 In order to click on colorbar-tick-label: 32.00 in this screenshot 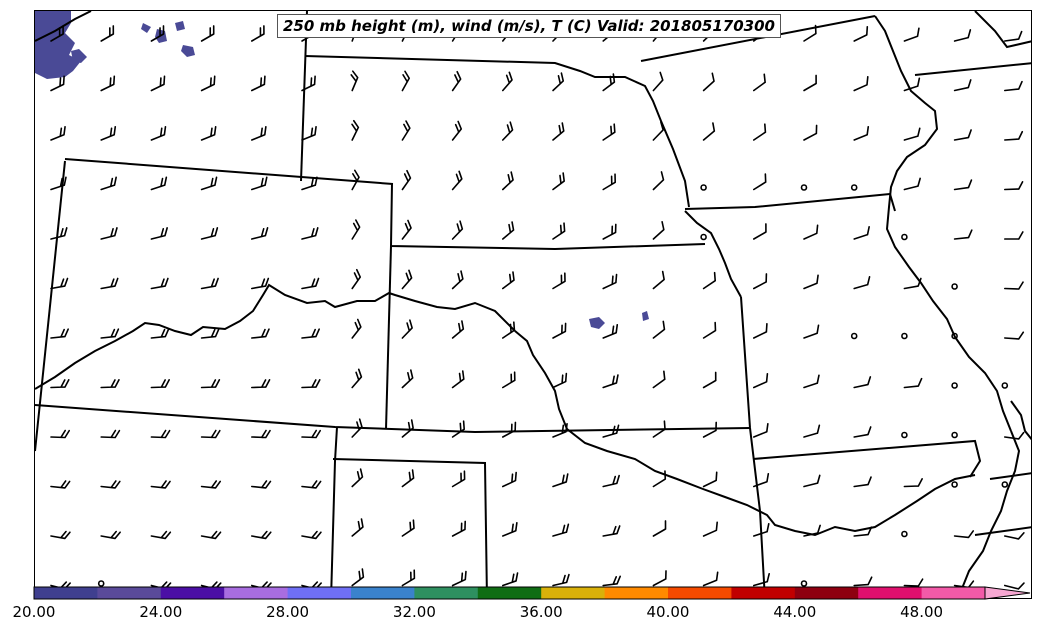, I will do `click(414, 612)`.